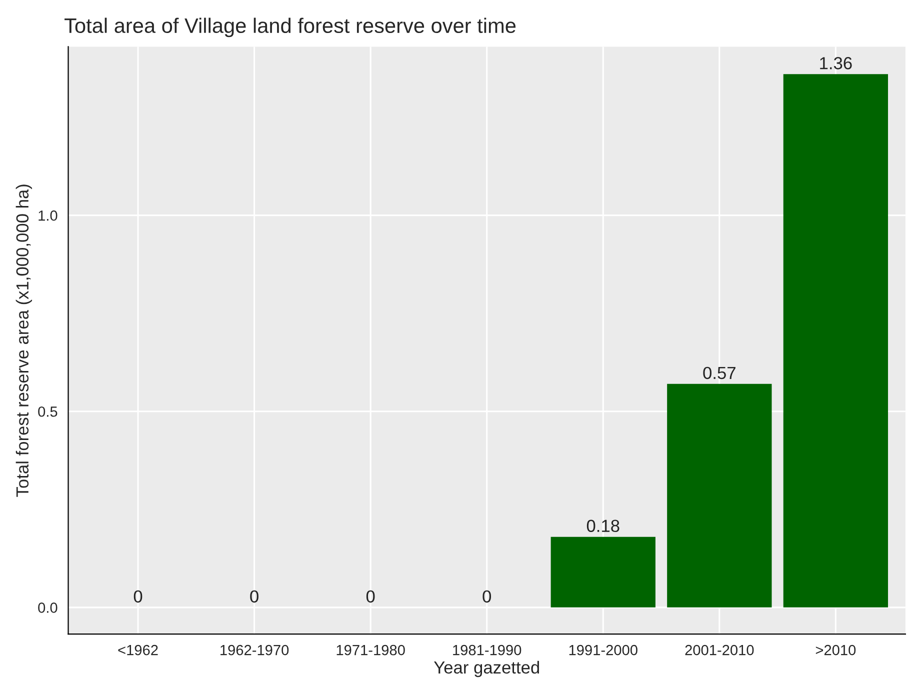 The width and height of the screenshot is (910, 687). What do you see at coordinates (254, 650) in the screenshot?
I see `x-tick-label: 1962-1970` at bounding box center [254, 650].